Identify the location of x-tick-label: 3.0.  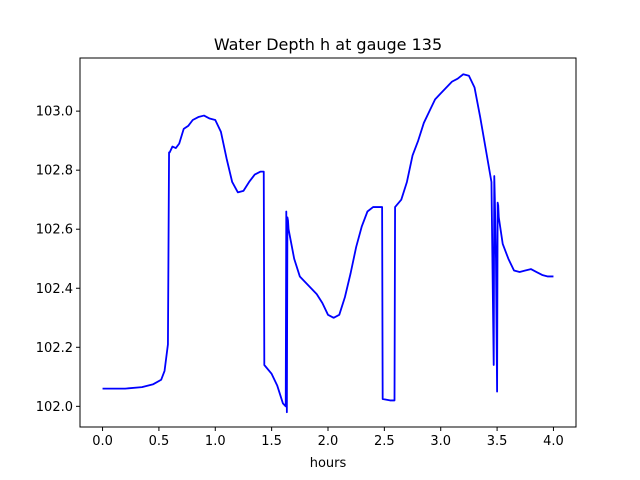
(440, 441).